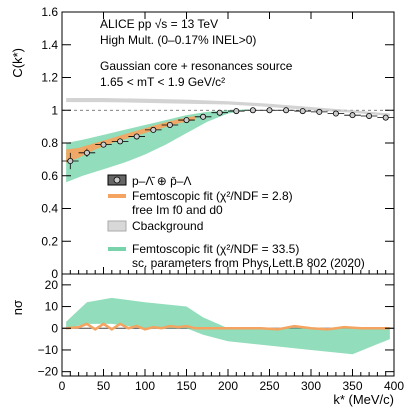 The width and height of the screenshot is (411, 411). Describe the element at coordinates (49, 78) in the screenshot. I see `top-y-tick-label: 1.2` at that location.